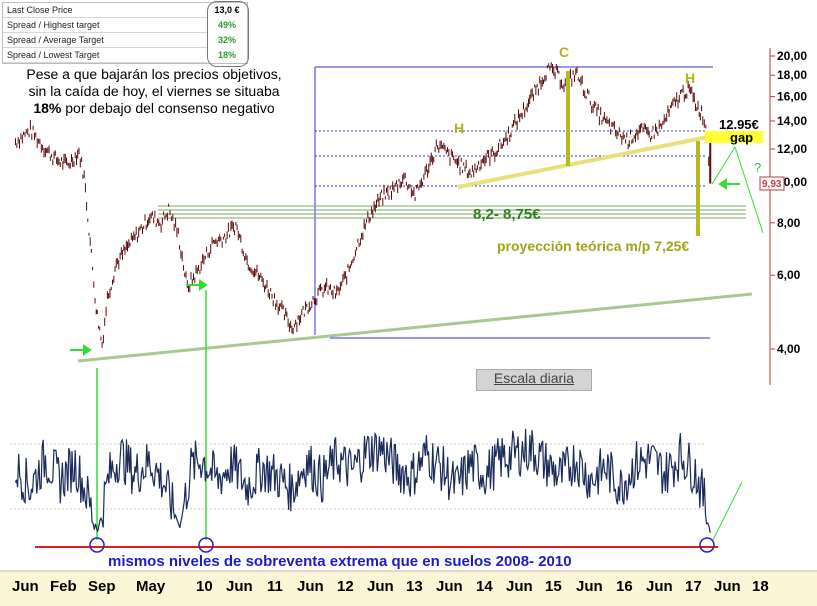 This screenshot has width=817, height=606. I want to click on current-price-badge, so click(772, 183).